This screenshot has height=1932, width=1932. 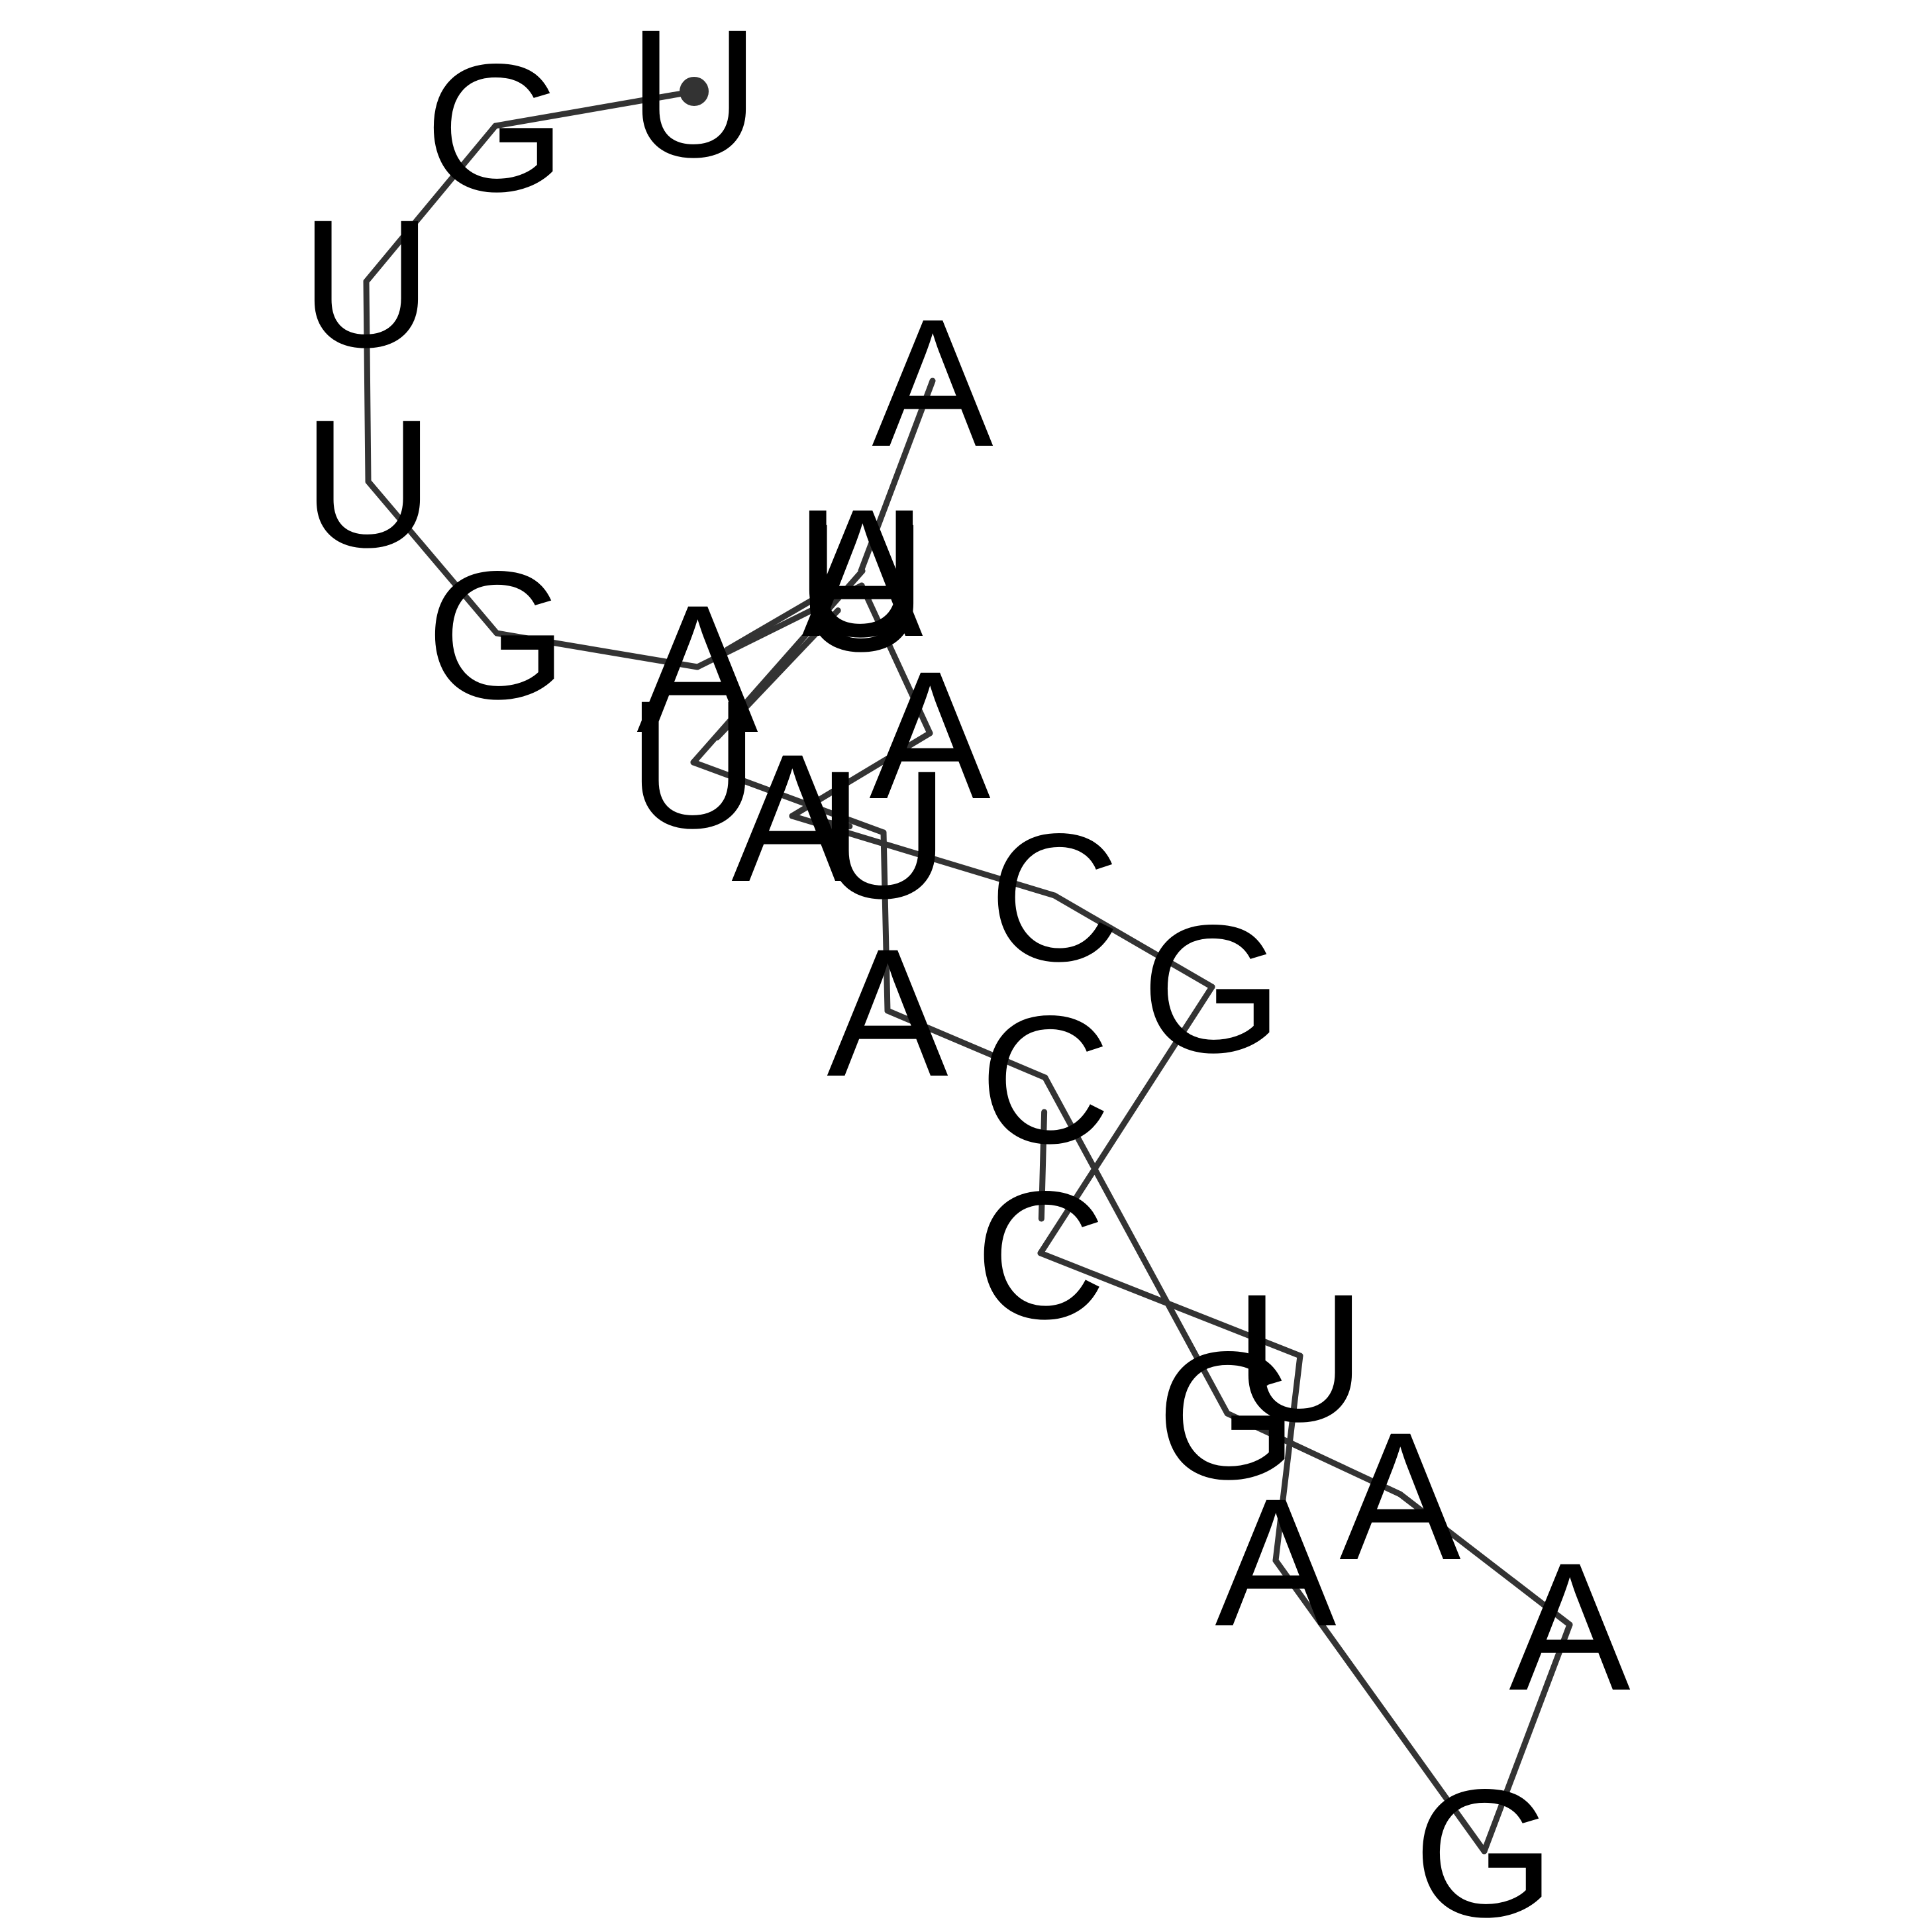 I want to click on base-pair-layer, so click(x=995, y=990).